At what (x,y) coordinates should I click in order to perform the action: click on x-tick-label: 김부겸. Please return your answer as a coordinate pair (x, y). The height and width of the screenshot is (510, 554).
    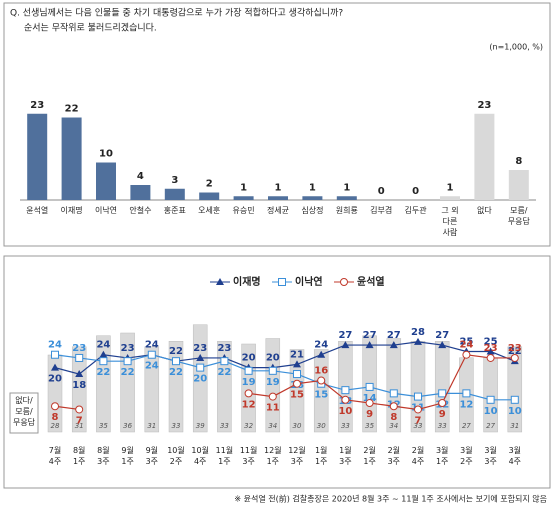
    Looking at the image, I should click on (381, 210).